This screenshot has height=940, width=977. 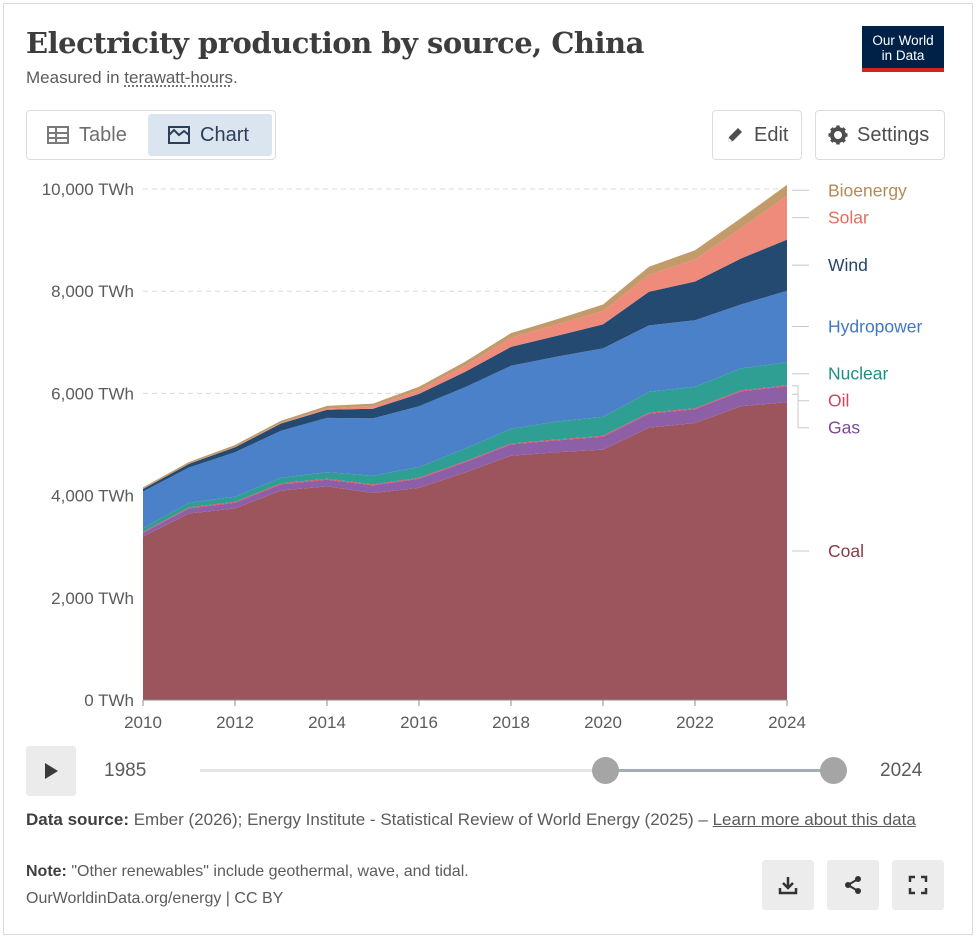 I want to click on play-button, so click(x=51, y=771).